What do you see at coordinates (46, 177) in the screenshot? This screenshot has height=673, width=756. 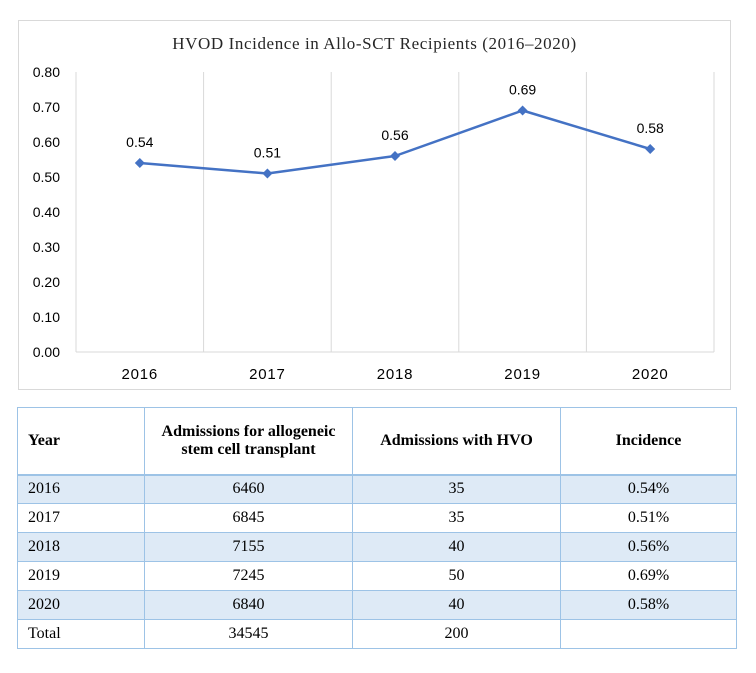 I see `y-tick-label: 0.50` at bounding box center [46, 177].